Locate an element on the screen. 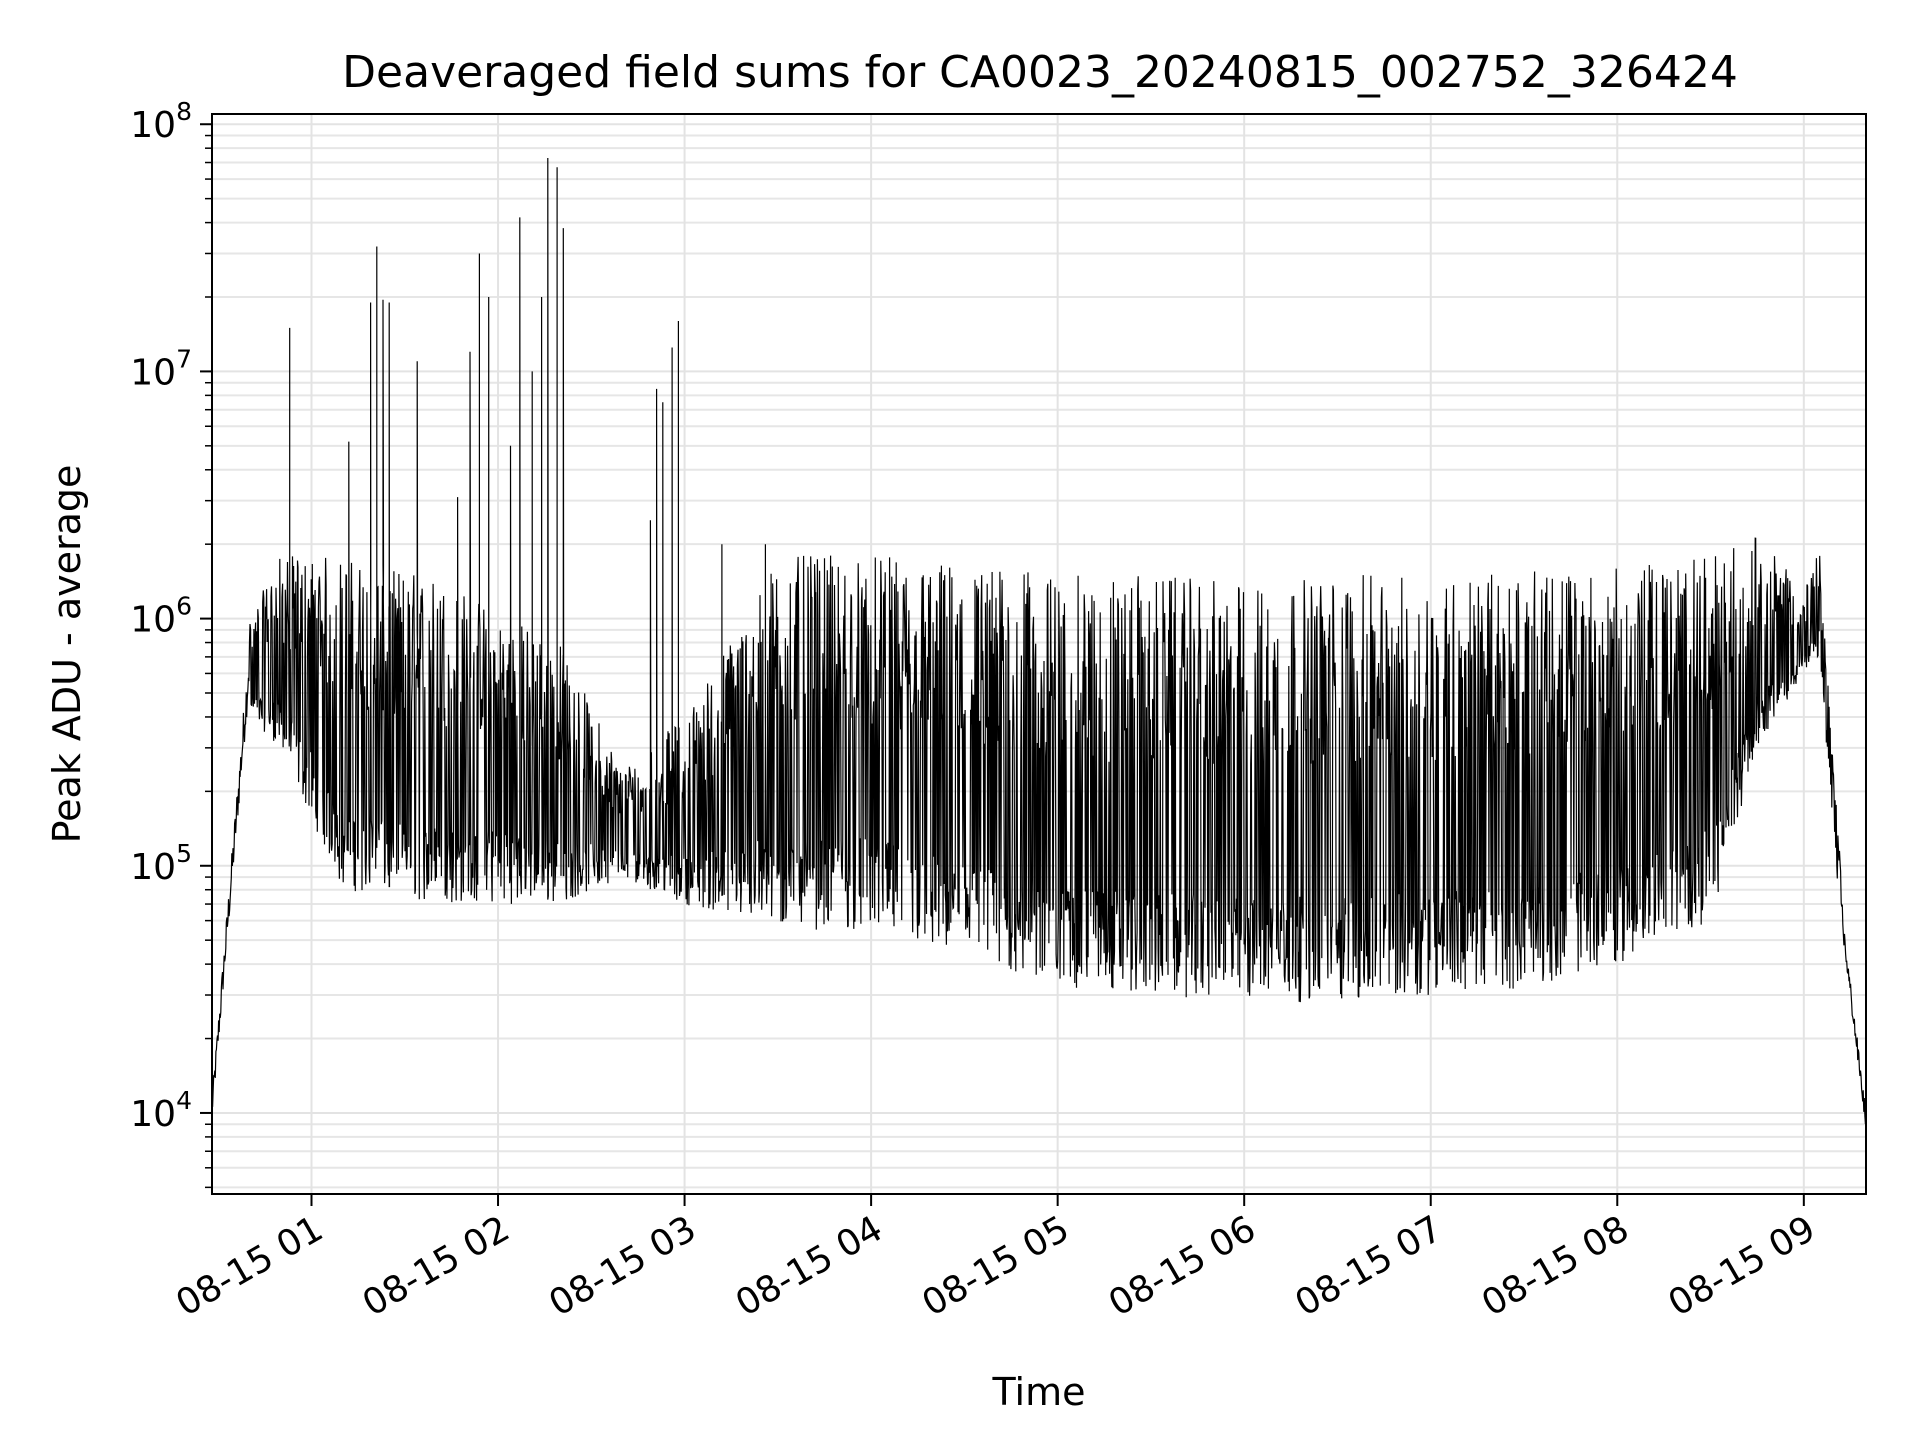 The width and height of the screenshot is (1920, 1440). y-tick-label: 10⁷ is located at coordinates (161, 368).